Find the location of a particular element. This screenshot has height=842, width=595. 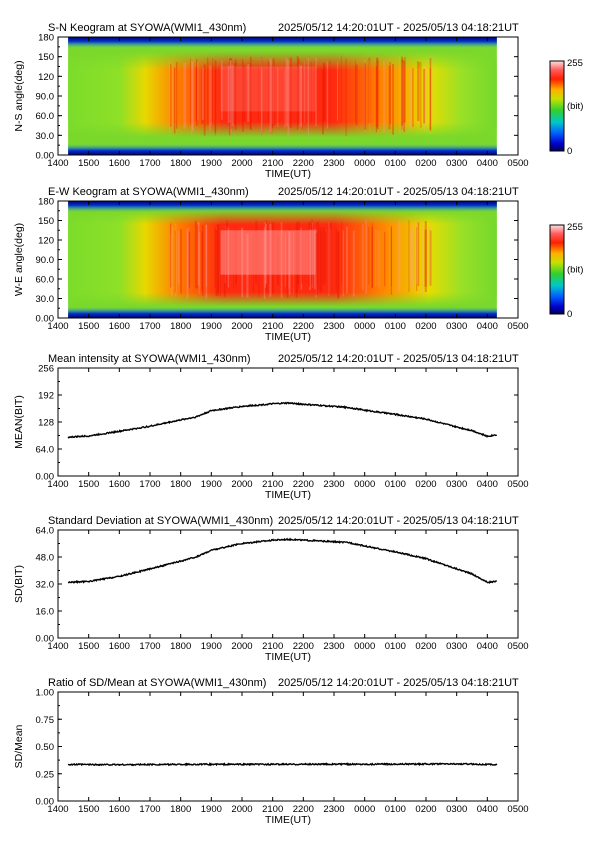

x-tick-label: 1600 is located at coordinates (119, 646).